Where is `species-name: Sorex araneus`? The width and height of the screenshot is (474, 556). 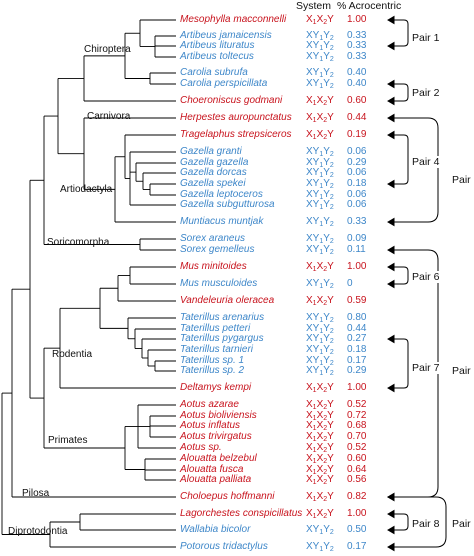 species-name: Sorex araneus is located at coordinates (213, 238).